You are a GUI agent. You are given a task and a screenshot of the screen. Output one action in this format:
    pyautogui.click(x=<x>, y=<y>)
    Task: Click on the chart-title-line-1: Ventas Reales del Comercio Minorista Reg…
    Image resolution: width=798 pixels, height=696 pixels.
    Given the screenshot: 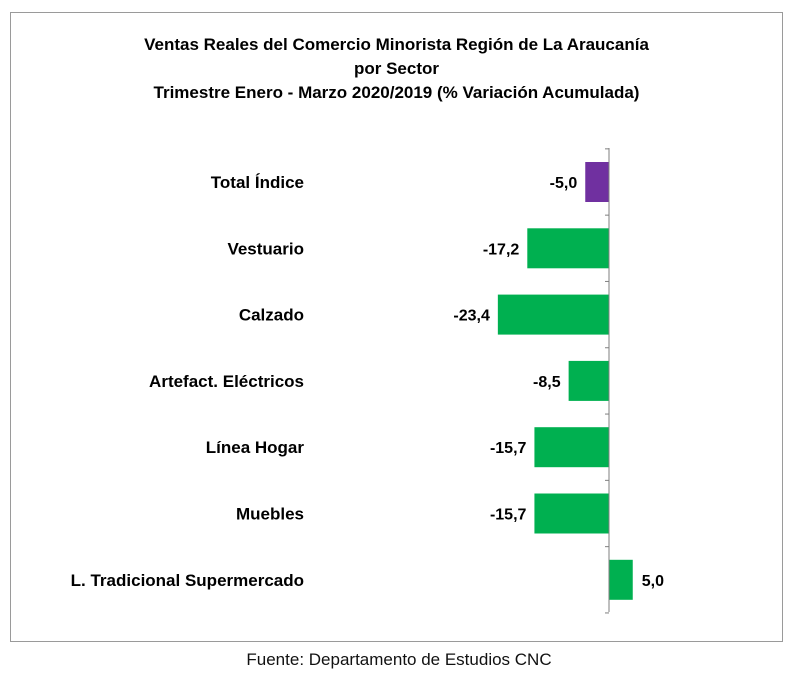 What is the action you would take?
    pyautogui.click(x=396, y=44)
    